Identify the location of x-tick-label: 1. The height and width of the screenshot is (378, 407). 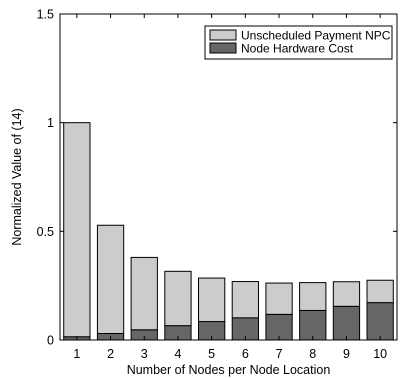
(76, 354).